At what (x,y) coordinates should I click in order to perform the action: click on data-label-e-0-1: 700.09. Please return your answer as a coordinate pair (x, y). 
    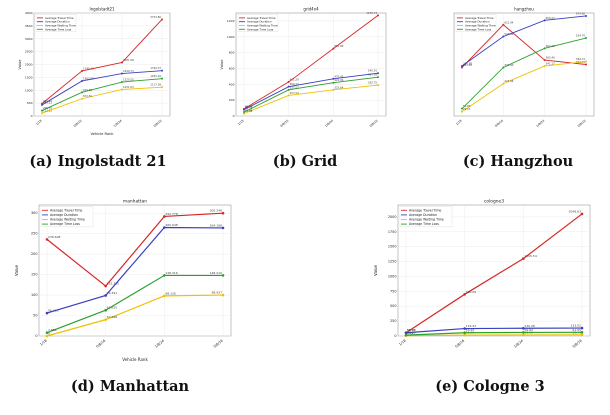
    Looking at the image, I should click on (471, 292).